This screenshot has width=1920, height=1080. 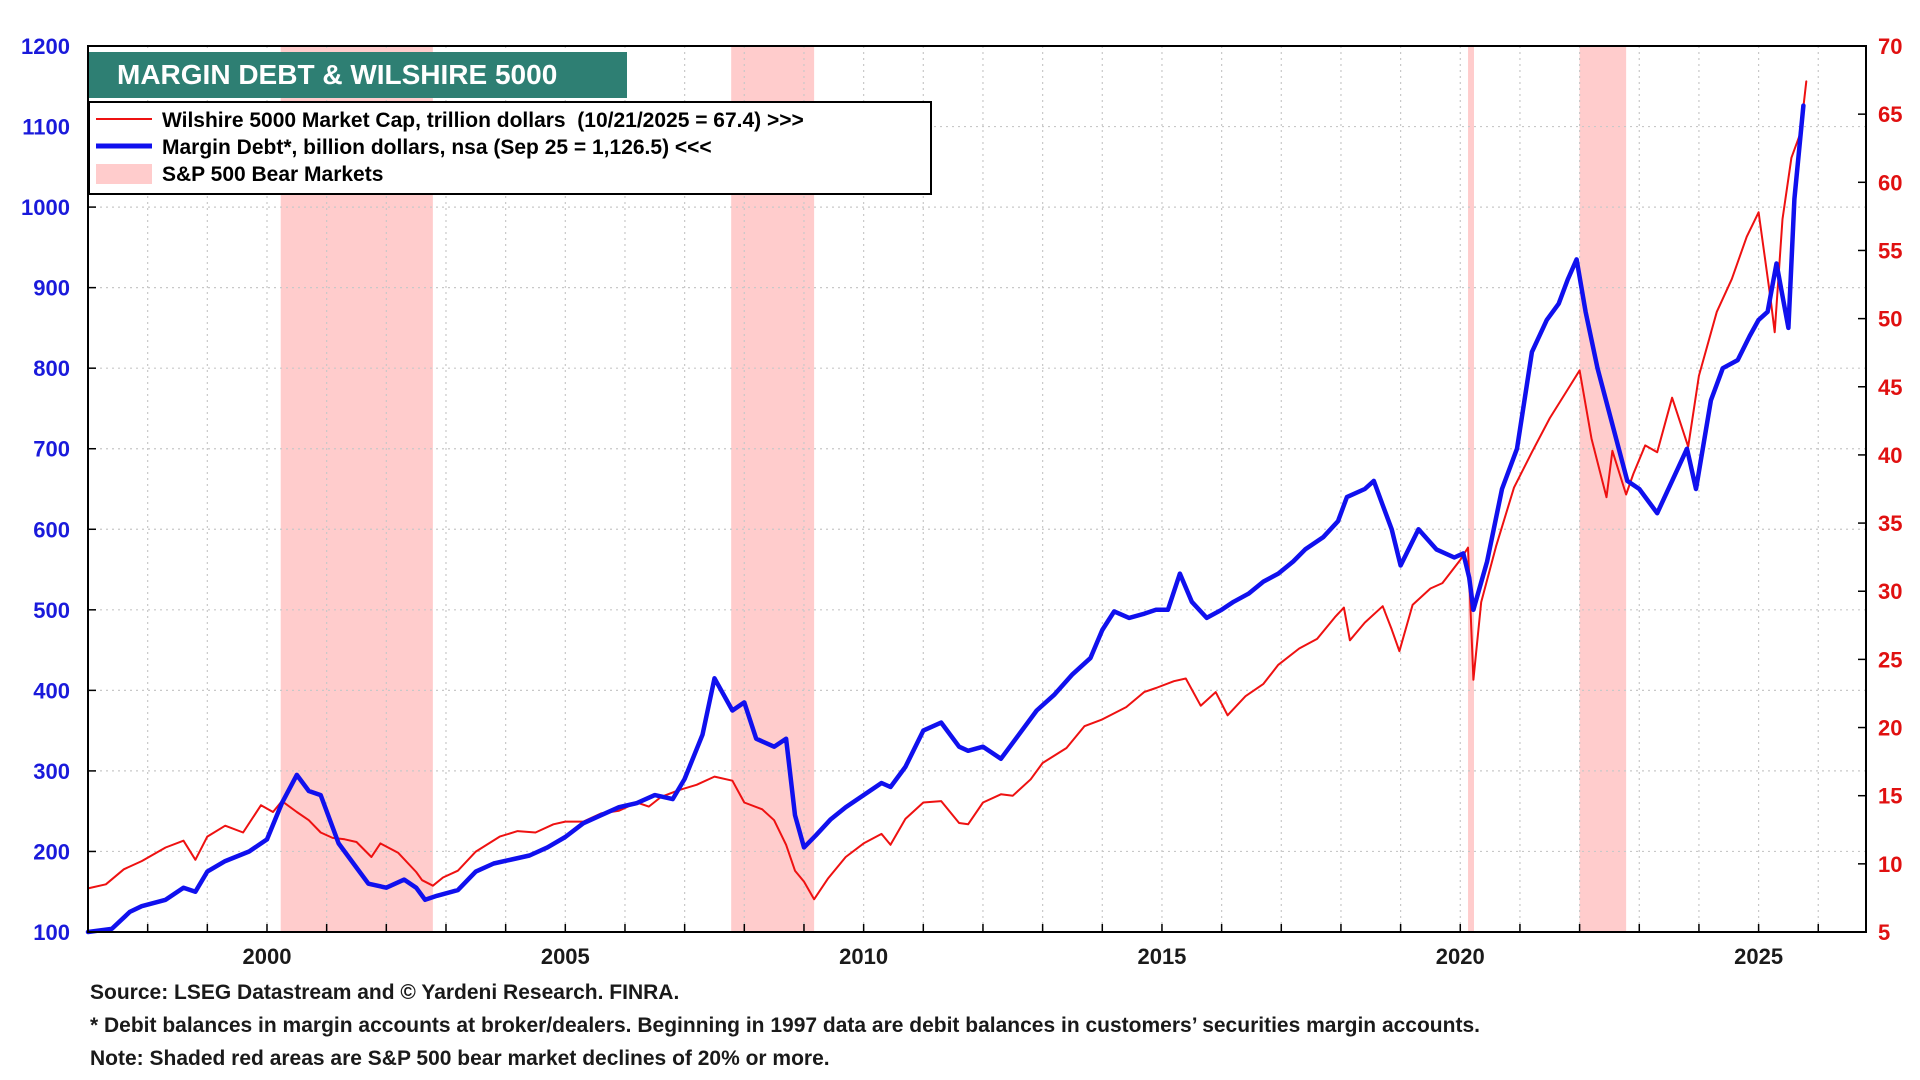 What do you see at coordinates (1890, 46) in the screenshot?
I see `right-tick-label: 70` at bounding box center [1890, 46].